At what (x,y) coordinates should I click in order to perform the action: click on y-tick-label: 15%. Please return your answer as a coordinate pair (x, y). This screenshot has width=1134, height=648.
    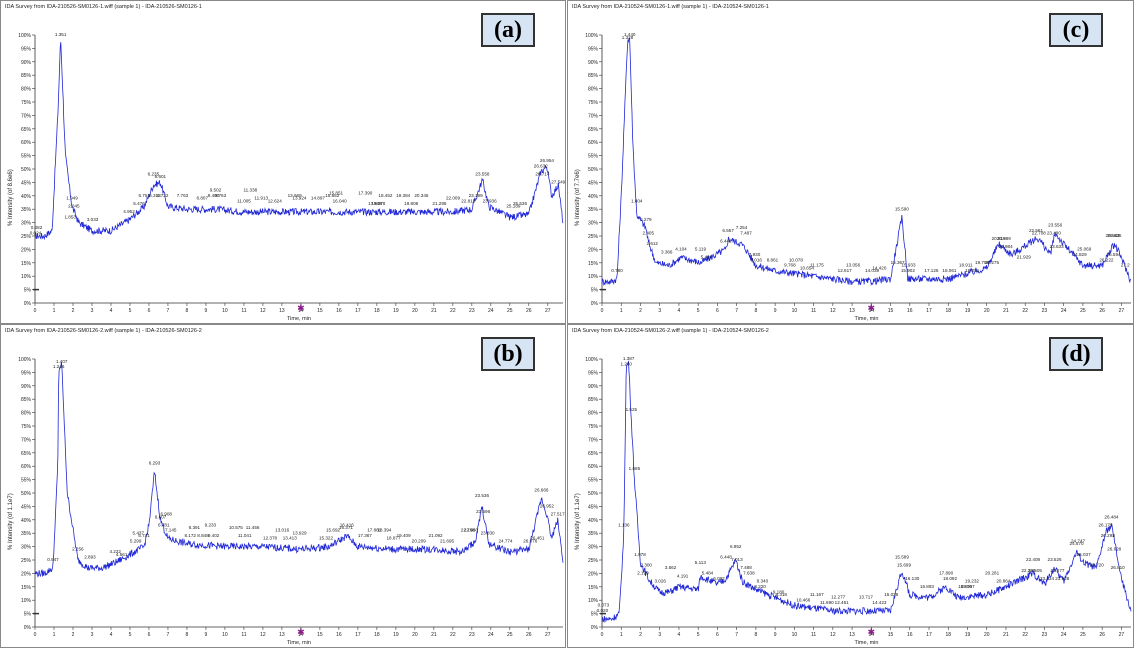
    Looking at the image, I should click on (593, 588).